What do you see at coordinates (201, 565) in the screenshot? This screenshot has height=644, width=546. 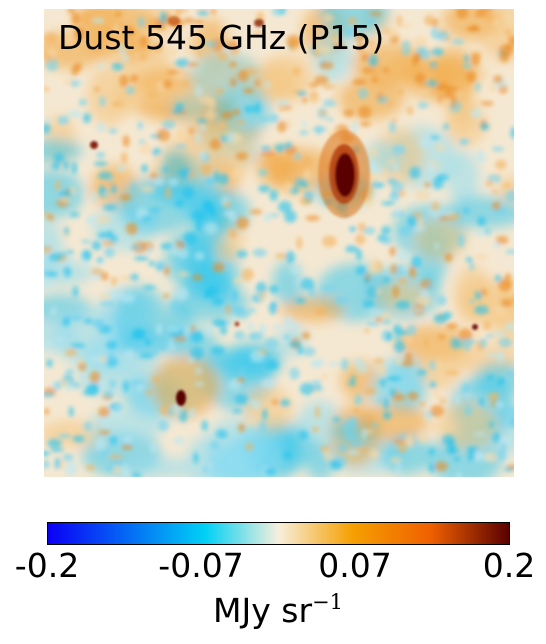 I see `colorbar-tick-neg: -0.07` at bounding box center [201, 565].